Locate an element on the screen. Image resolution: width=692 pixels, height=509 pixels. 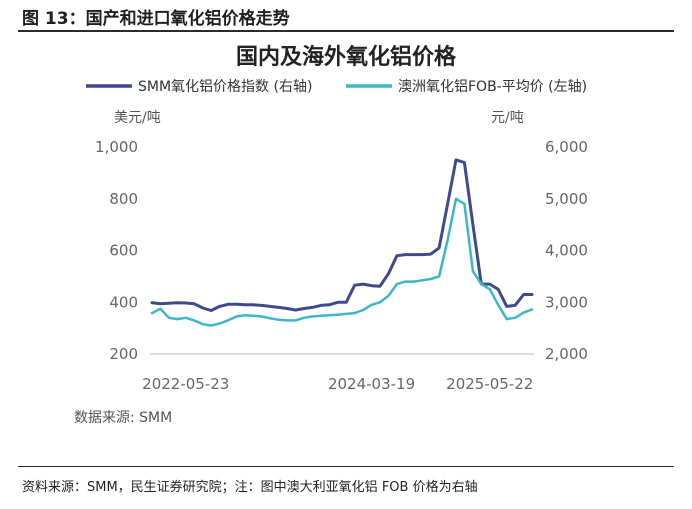
x-axis-ticks: 2022-05-23 2024-03-19 2025-05-22 is located at coordinates (337, 384).